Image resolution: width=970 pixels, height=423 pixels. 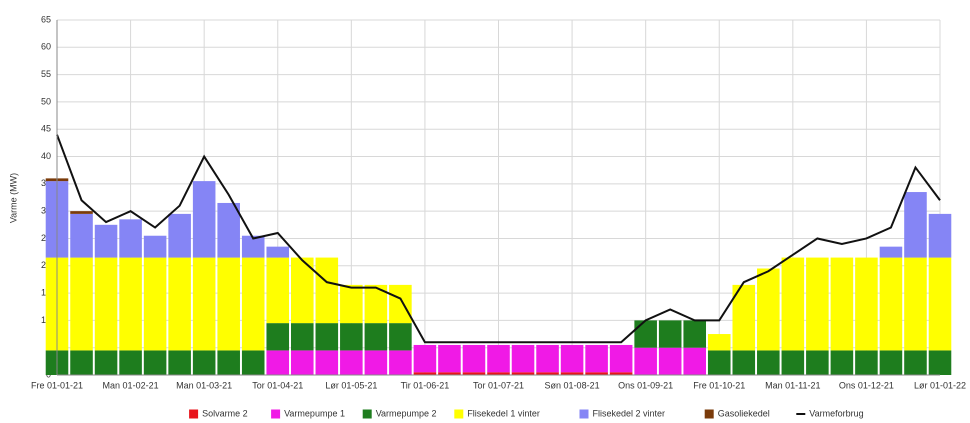 What do you see at coordinates (46, 47) in the screenshot?
I see `y-tick-label: 60` at bounding box center [46, 47].